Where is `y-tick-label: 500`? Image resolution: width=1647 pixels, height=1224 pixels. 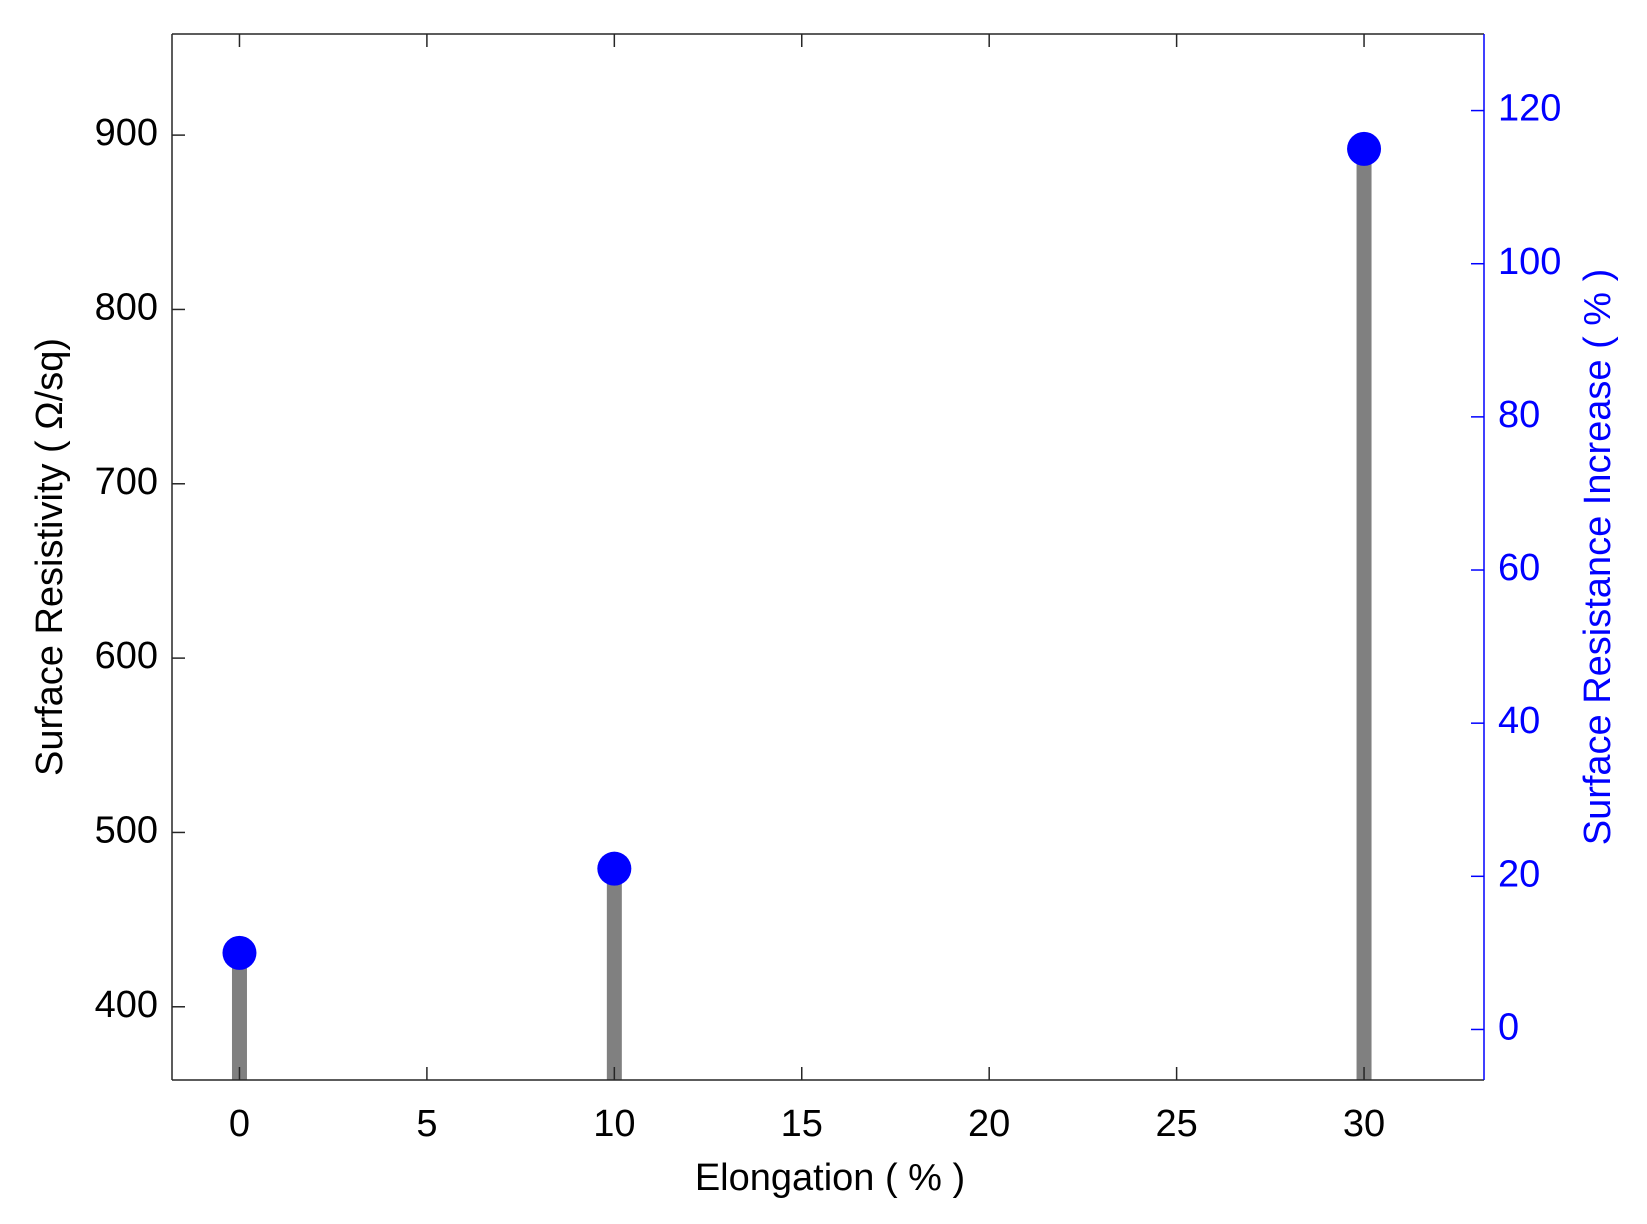
y-tick-label: 500 is located at coordinates (126, 830).